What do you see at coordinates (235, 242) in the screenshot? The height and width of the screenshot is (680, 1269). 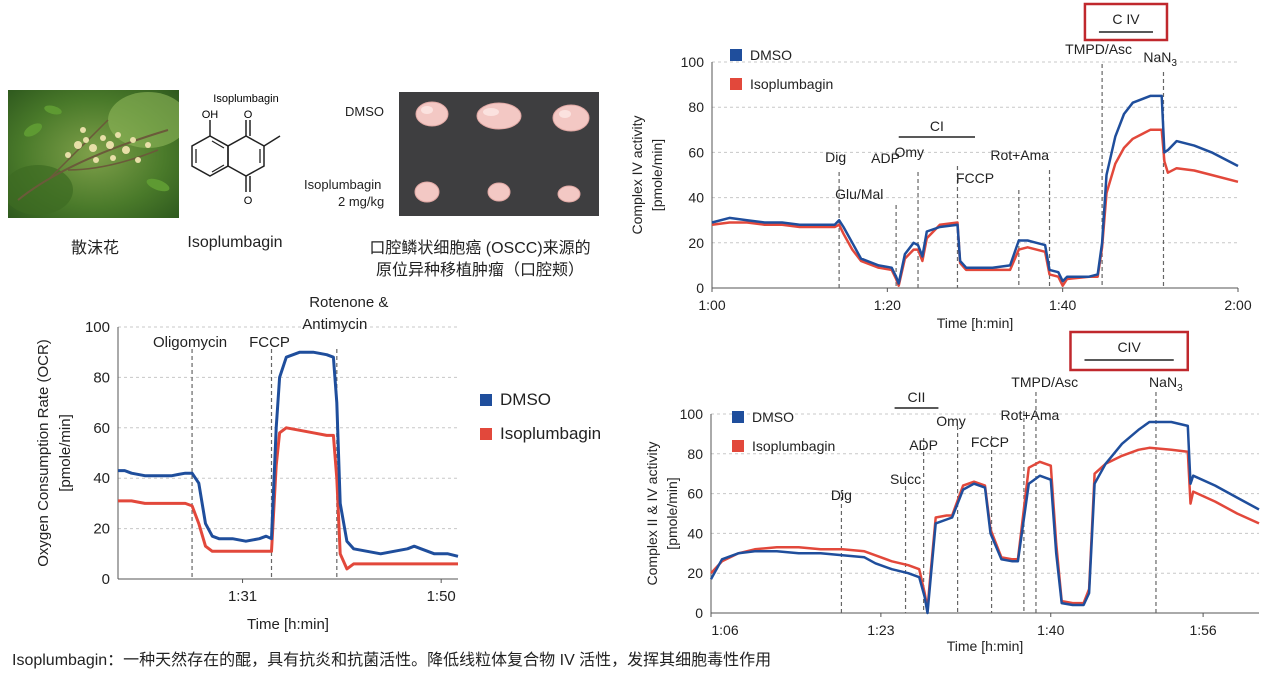 I see `compound-caption: Isoplumbagin` at bounding box center [235, 242].